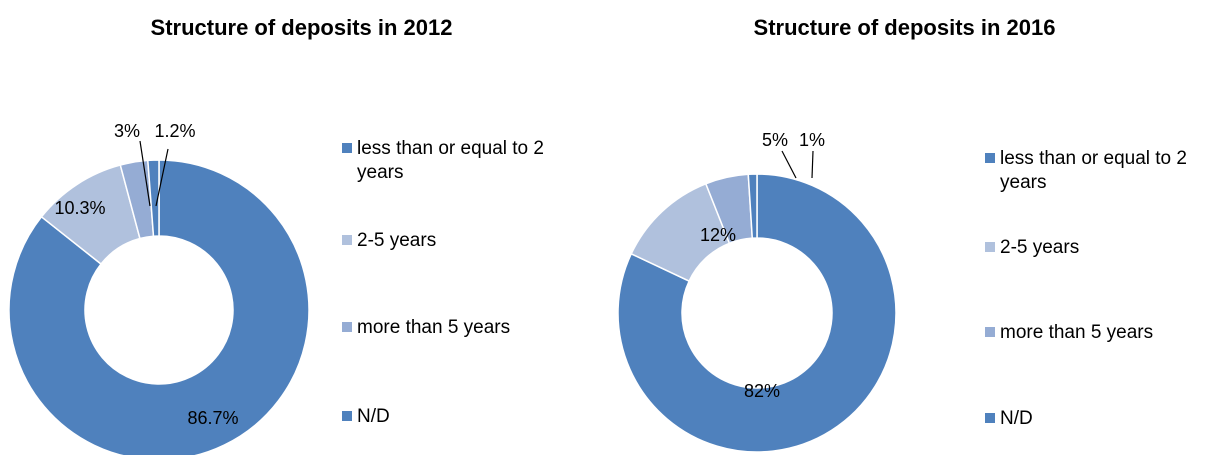 The height and width of the screenshot is (455, 1206). I want to click on data-label-1: 10.3%, so click(79, 208).